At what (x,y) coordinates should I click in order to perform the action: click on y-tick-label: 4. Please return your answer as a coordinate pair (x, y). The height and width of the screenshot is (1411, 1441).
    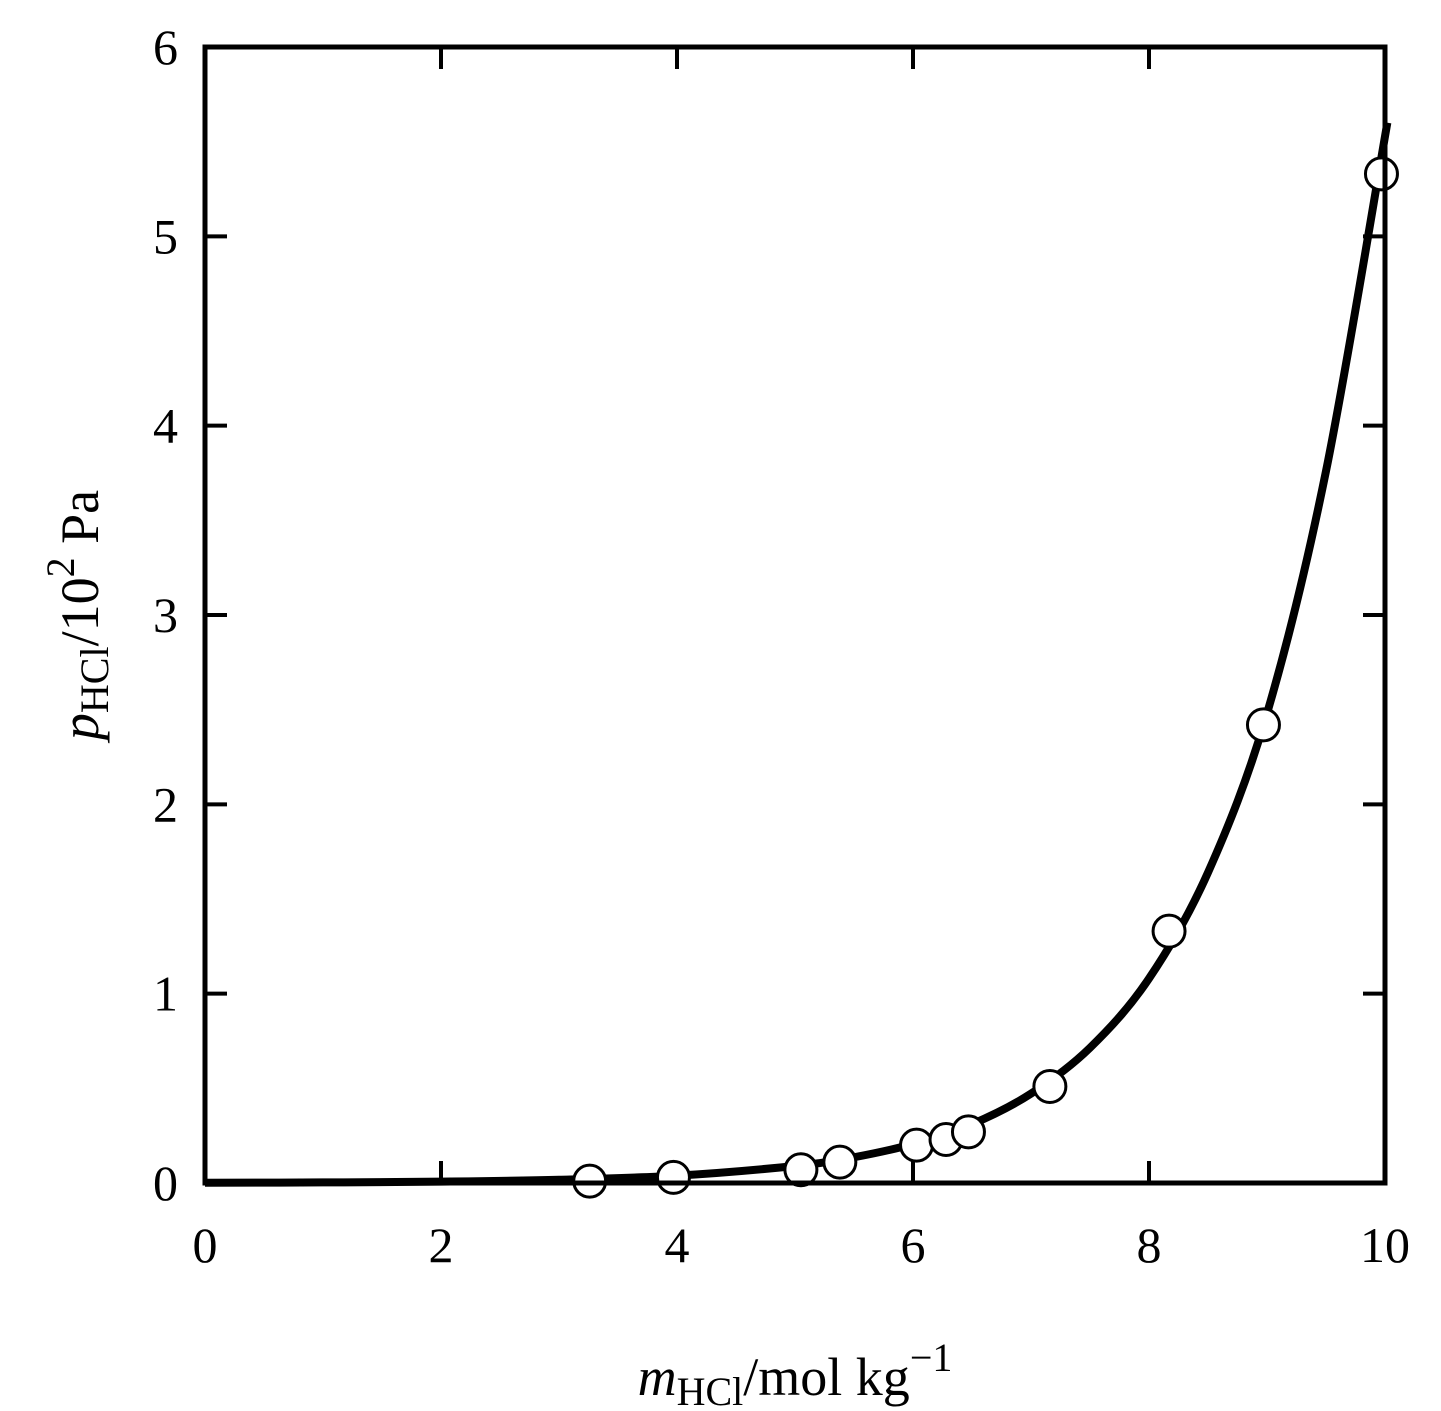
    Looking at the image, I should click on (165, 426).